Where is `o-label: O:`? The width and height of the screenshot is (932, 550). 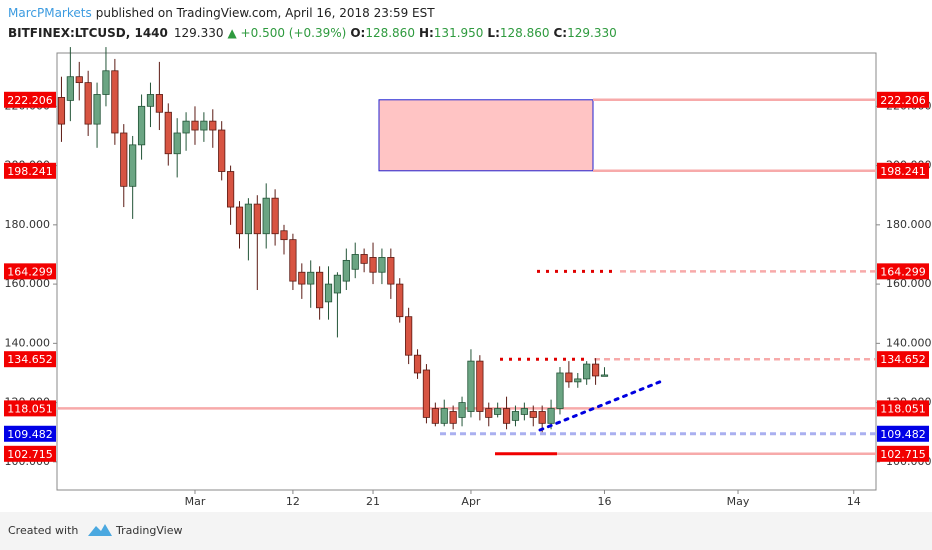 o-label: O: is located at coordinates (357, 33).